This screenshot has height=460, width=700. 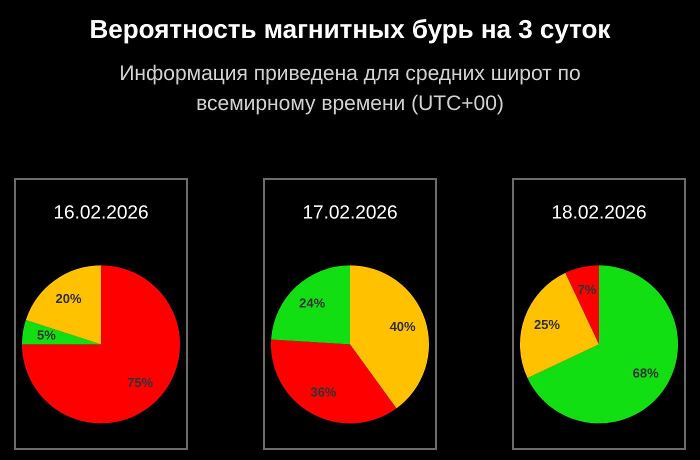 I want to click on chart-title: 18.02.2026, so click(x=599, y=213).